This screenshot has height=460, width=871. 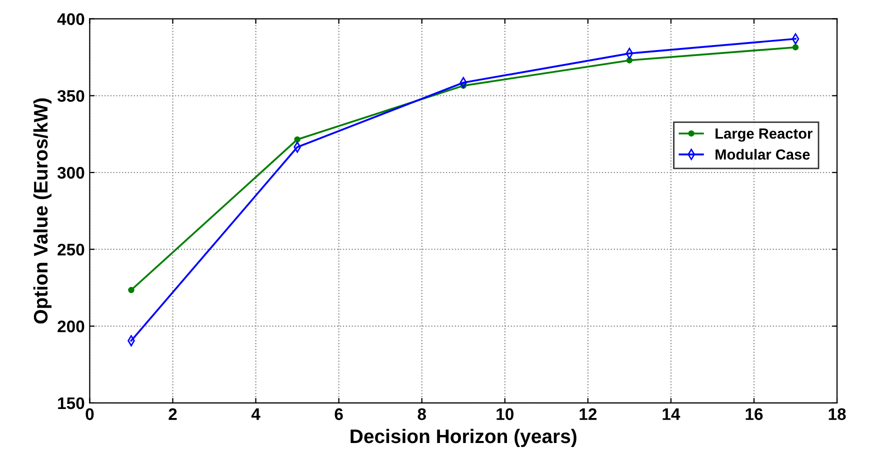 What do you see at coordinates (42, 211) in the screenshot?
I see `y-axis-title: Option Value (Euros/kW)` at bounding box center [42, 211].